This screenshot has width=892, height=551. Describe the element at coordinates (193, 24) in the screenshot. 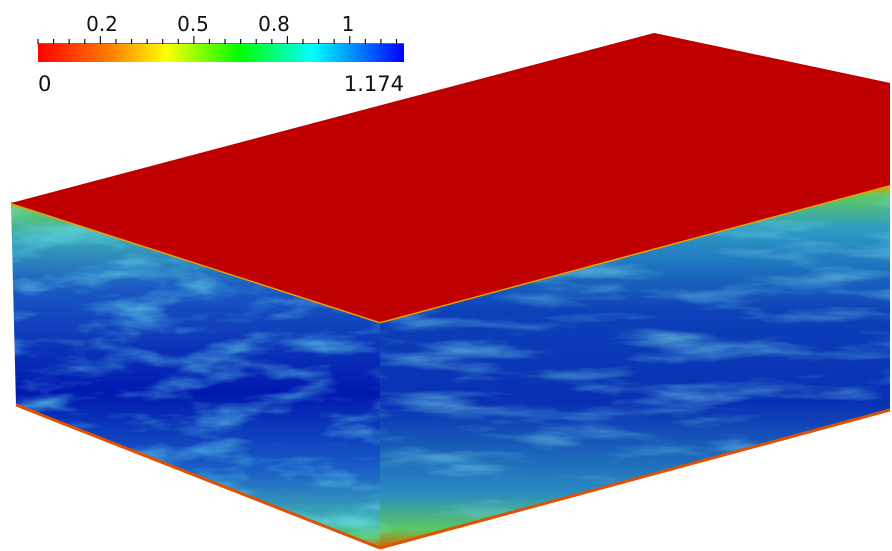

I see `colorbar-tick-label: 0.5` at that location.